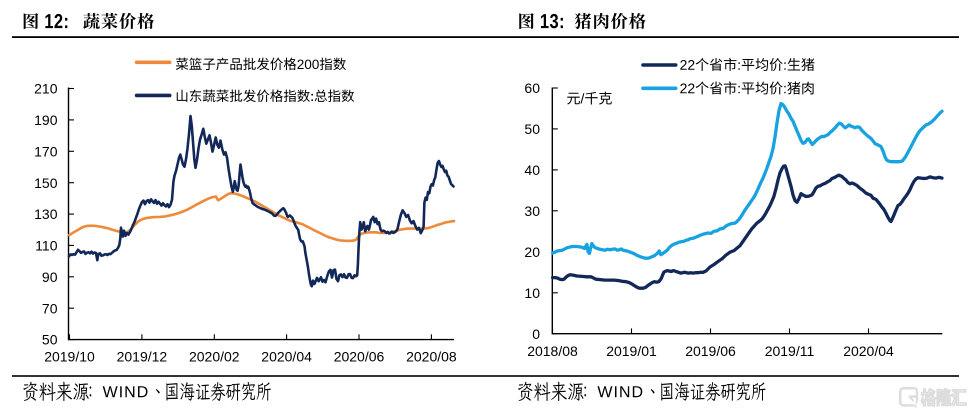  I want to click on svg-text: 190, so click(46, 120).